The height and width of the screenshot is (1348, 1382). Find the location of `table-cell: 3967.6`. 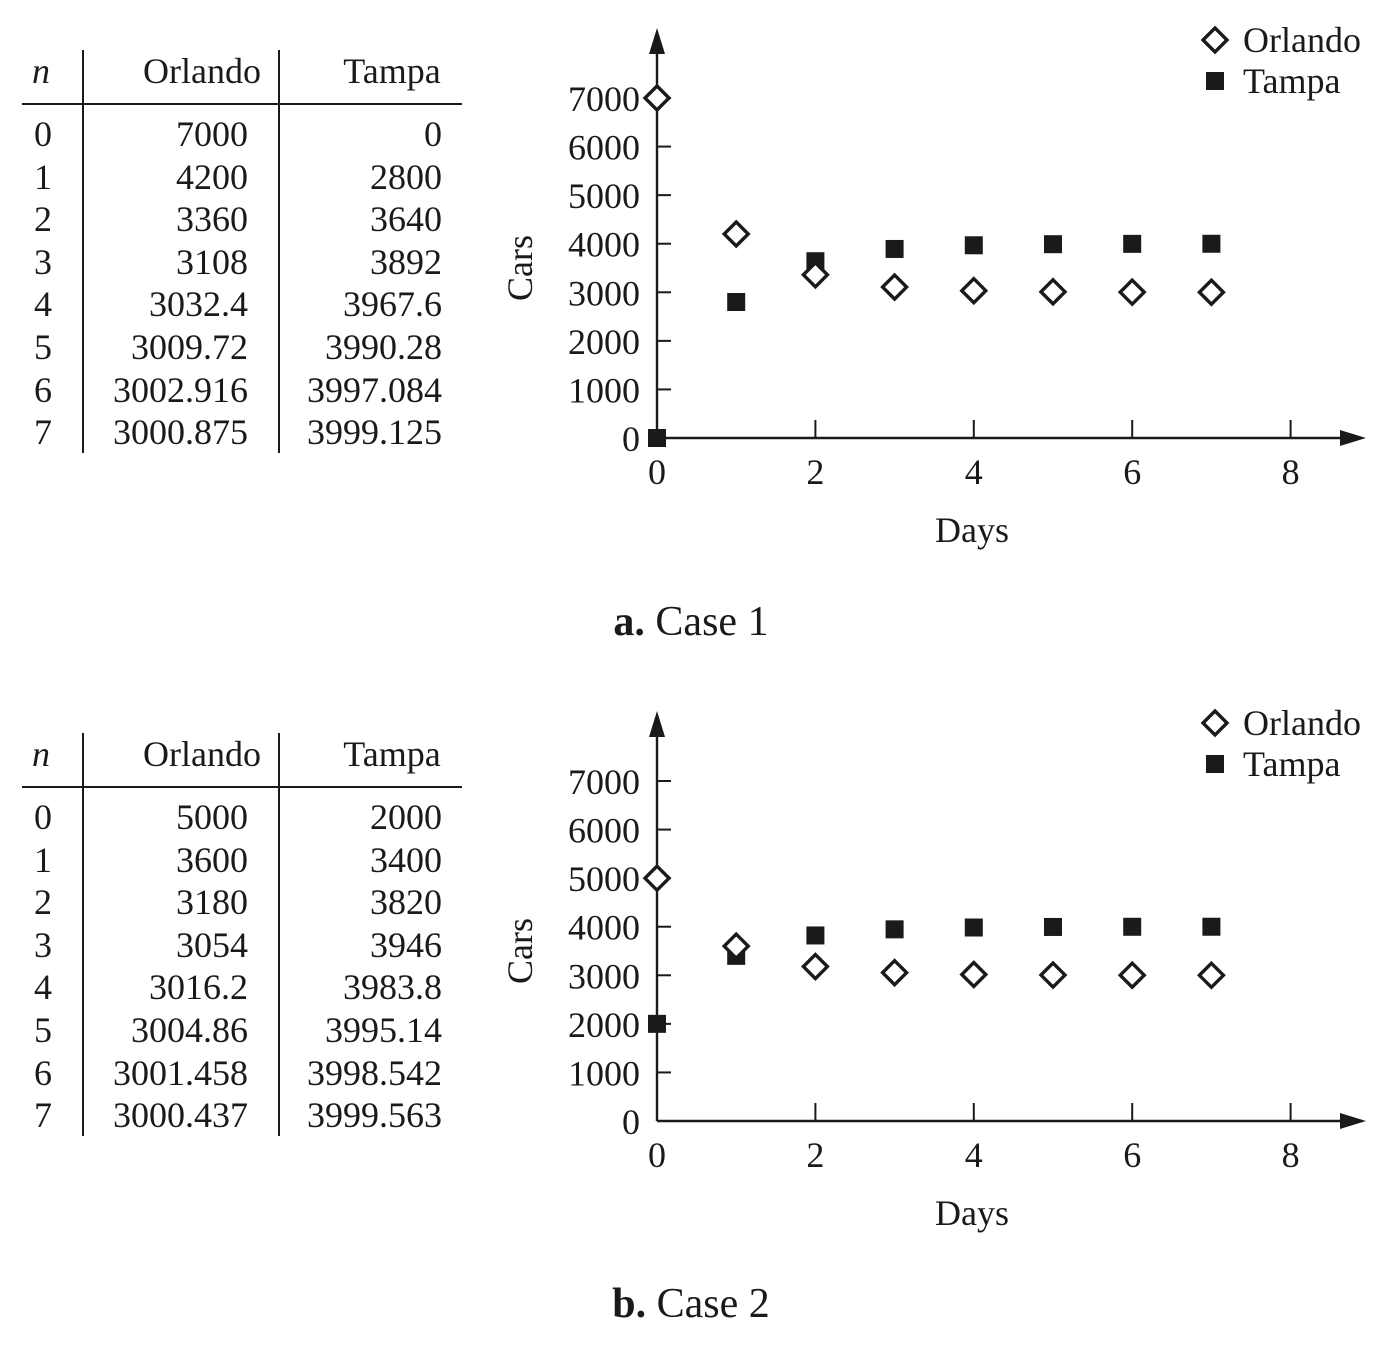

table-cell: 3967.6 is located at coordinates (392, 304).